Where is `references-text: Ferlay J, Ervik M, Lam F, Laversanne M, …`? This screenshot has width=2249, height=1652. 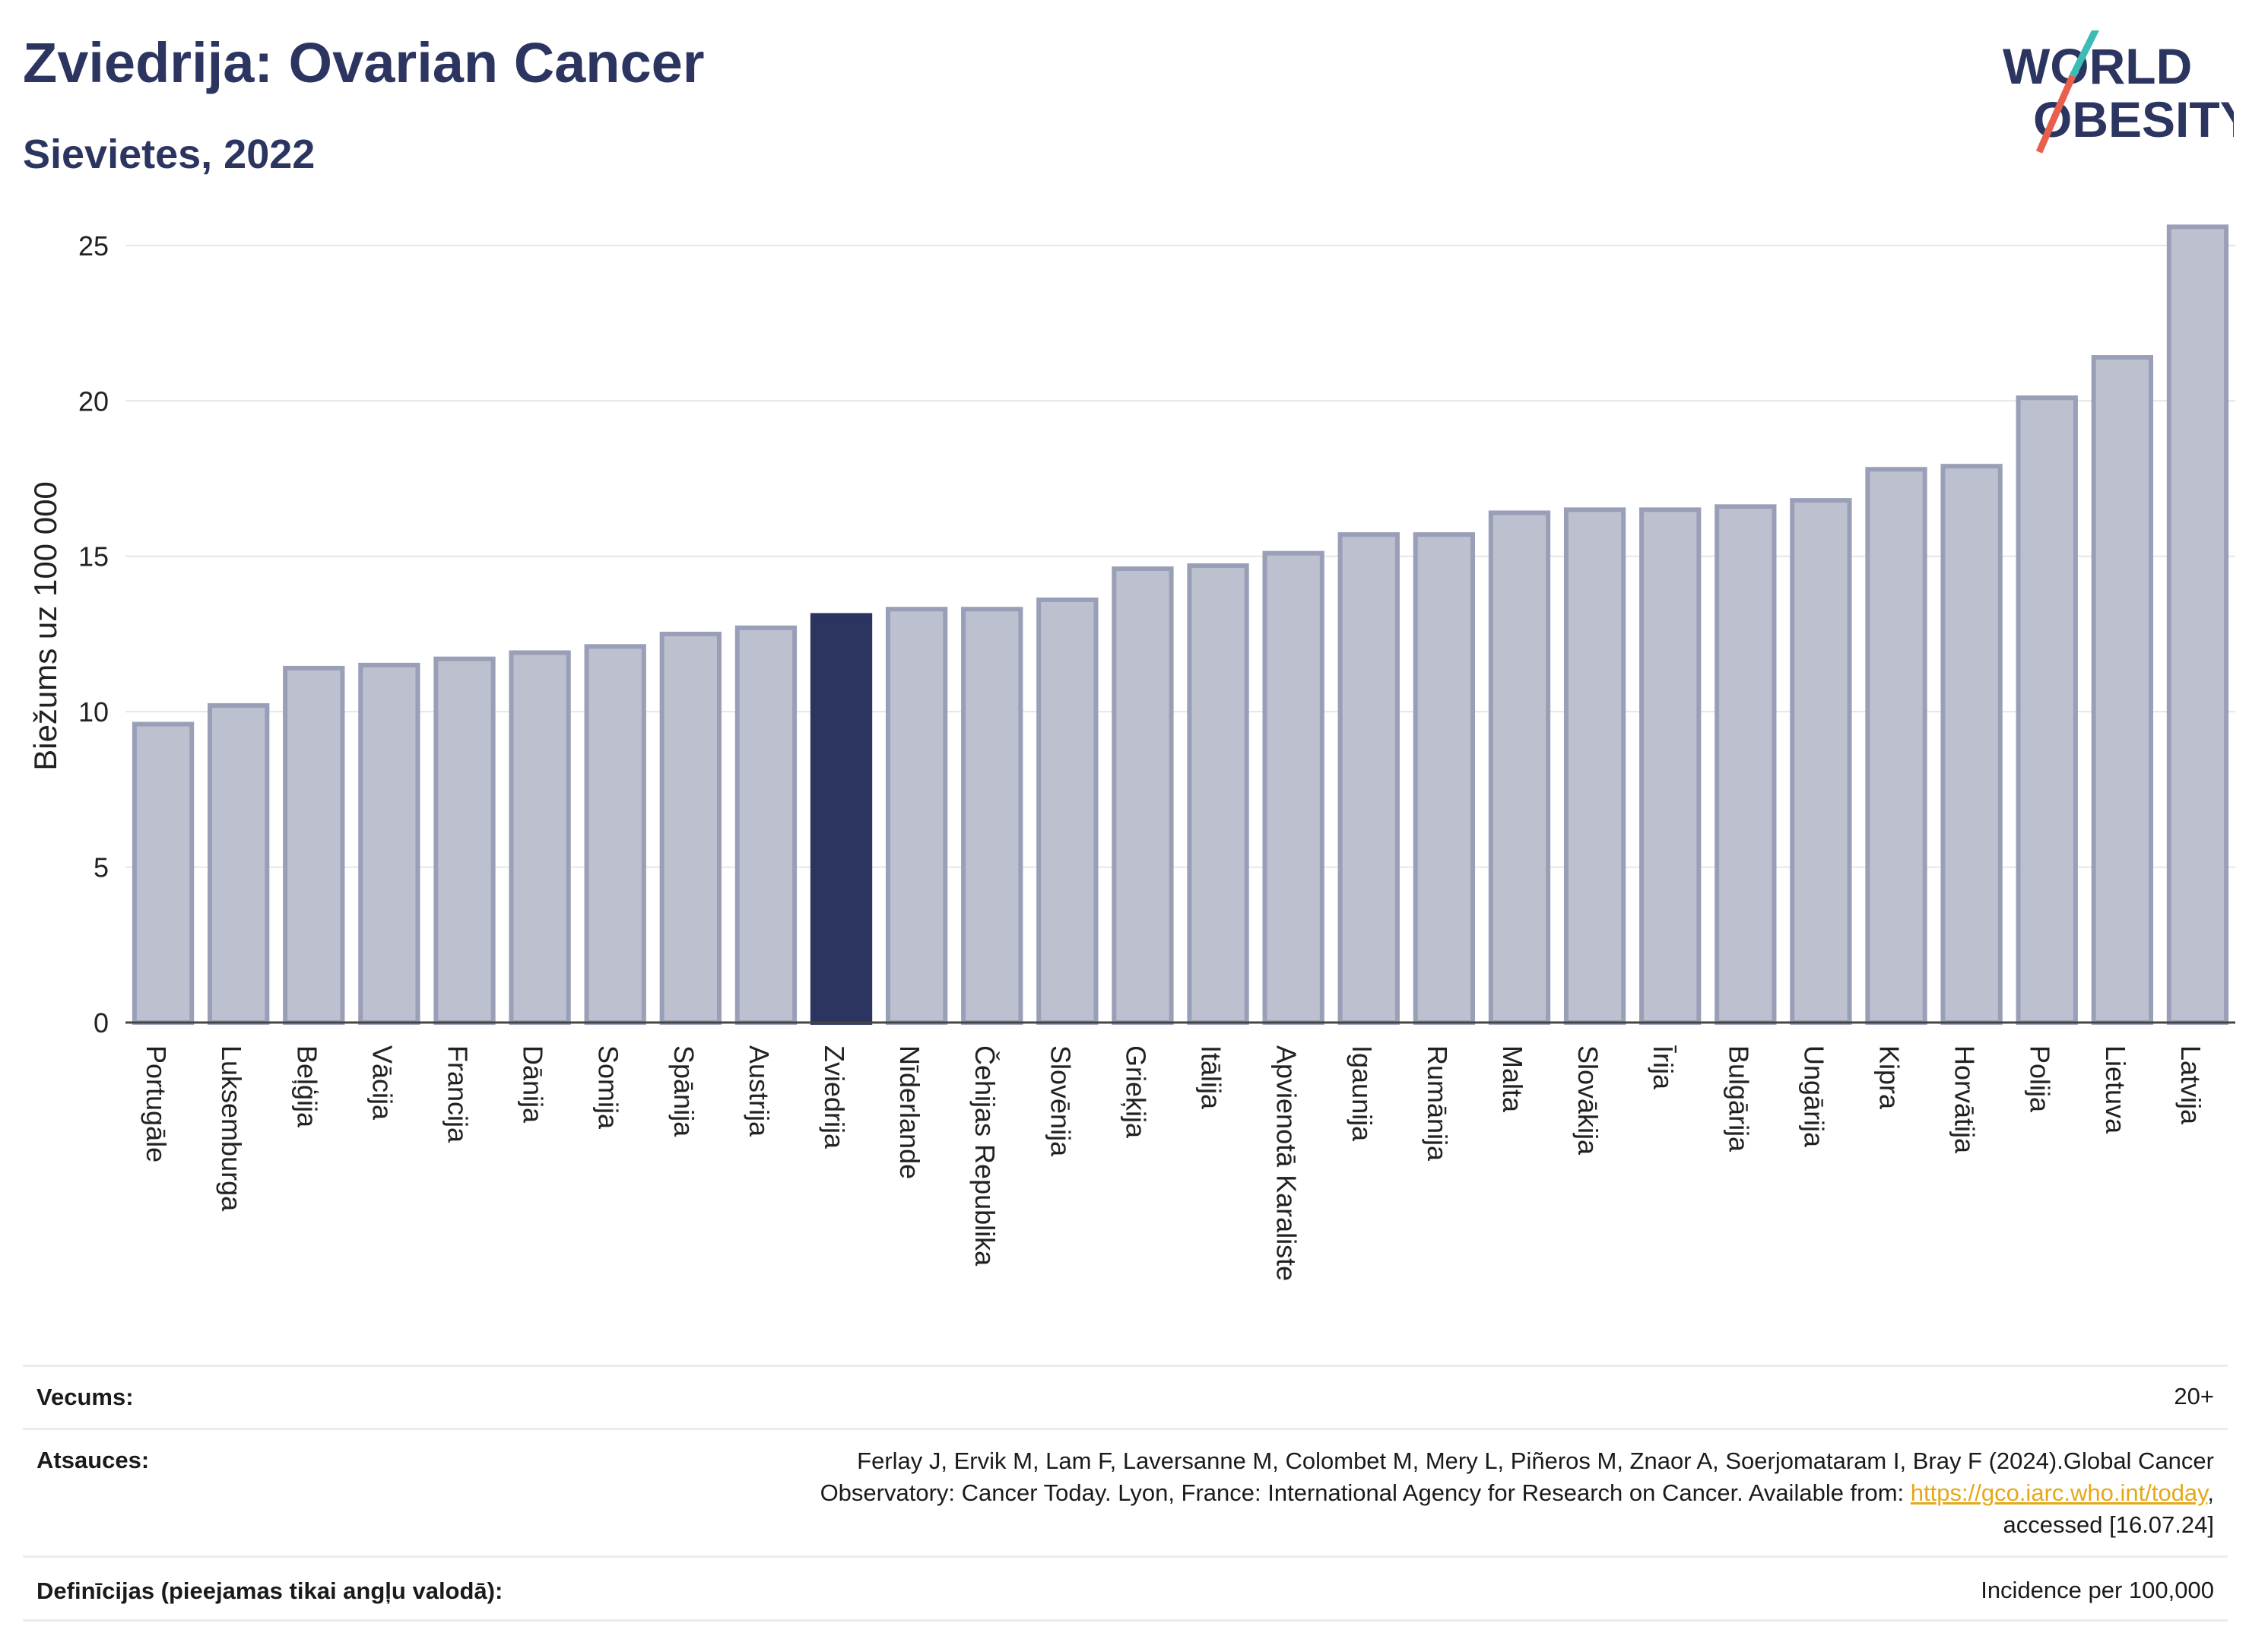
references-text: Ferlay J, Ervik M, Lam F, Laversanne M, … is located at coordinates (1517, 1493).